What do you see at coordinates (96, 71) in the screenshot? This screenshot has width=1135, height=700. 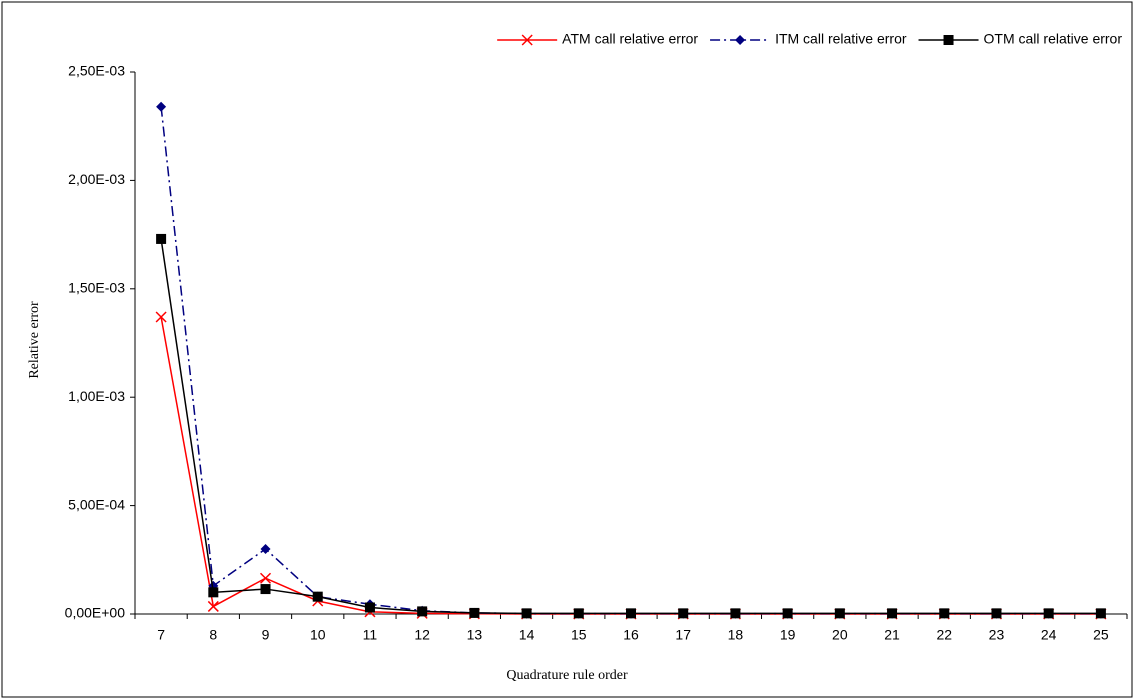 I see `y-tick-label: 2,50E-03` at bounding box center [96, 71].